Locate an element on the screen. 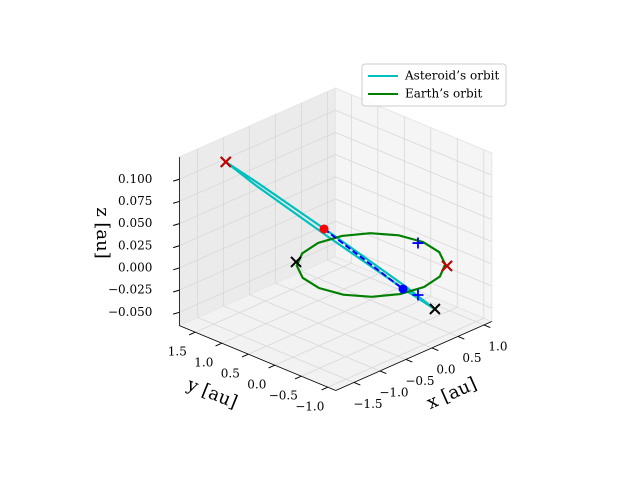 The width and height of the screenshot is (640, 480). legend-box is located at coordinates (434, 85).